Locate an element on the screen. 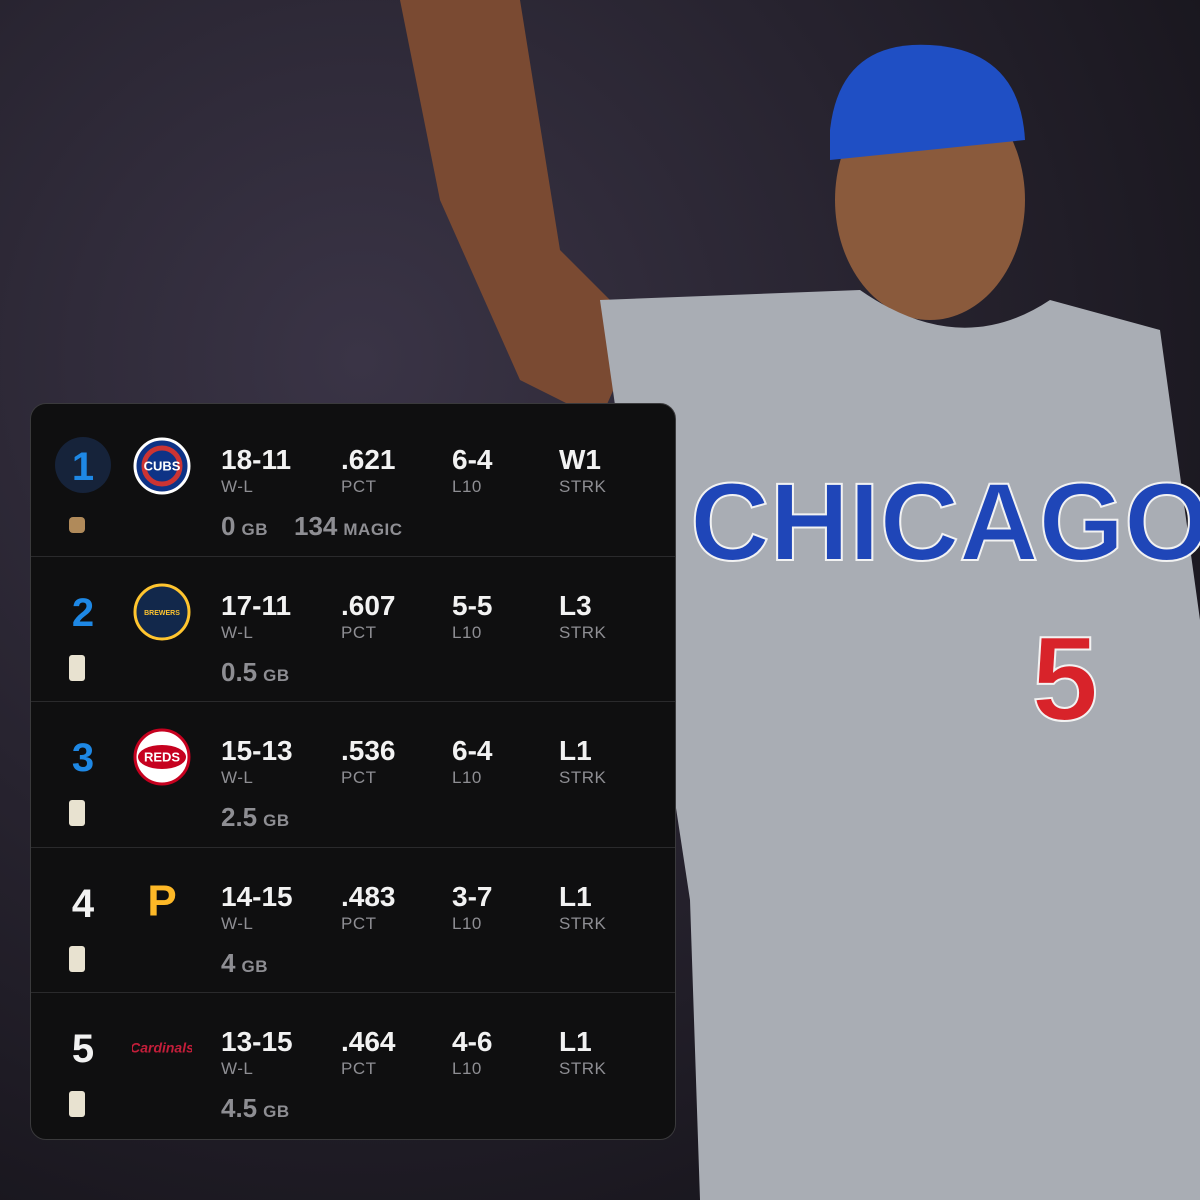 Image resolution: width=1200 pixels, height=1200 pixels. cap is located at coordinates (927, 102).